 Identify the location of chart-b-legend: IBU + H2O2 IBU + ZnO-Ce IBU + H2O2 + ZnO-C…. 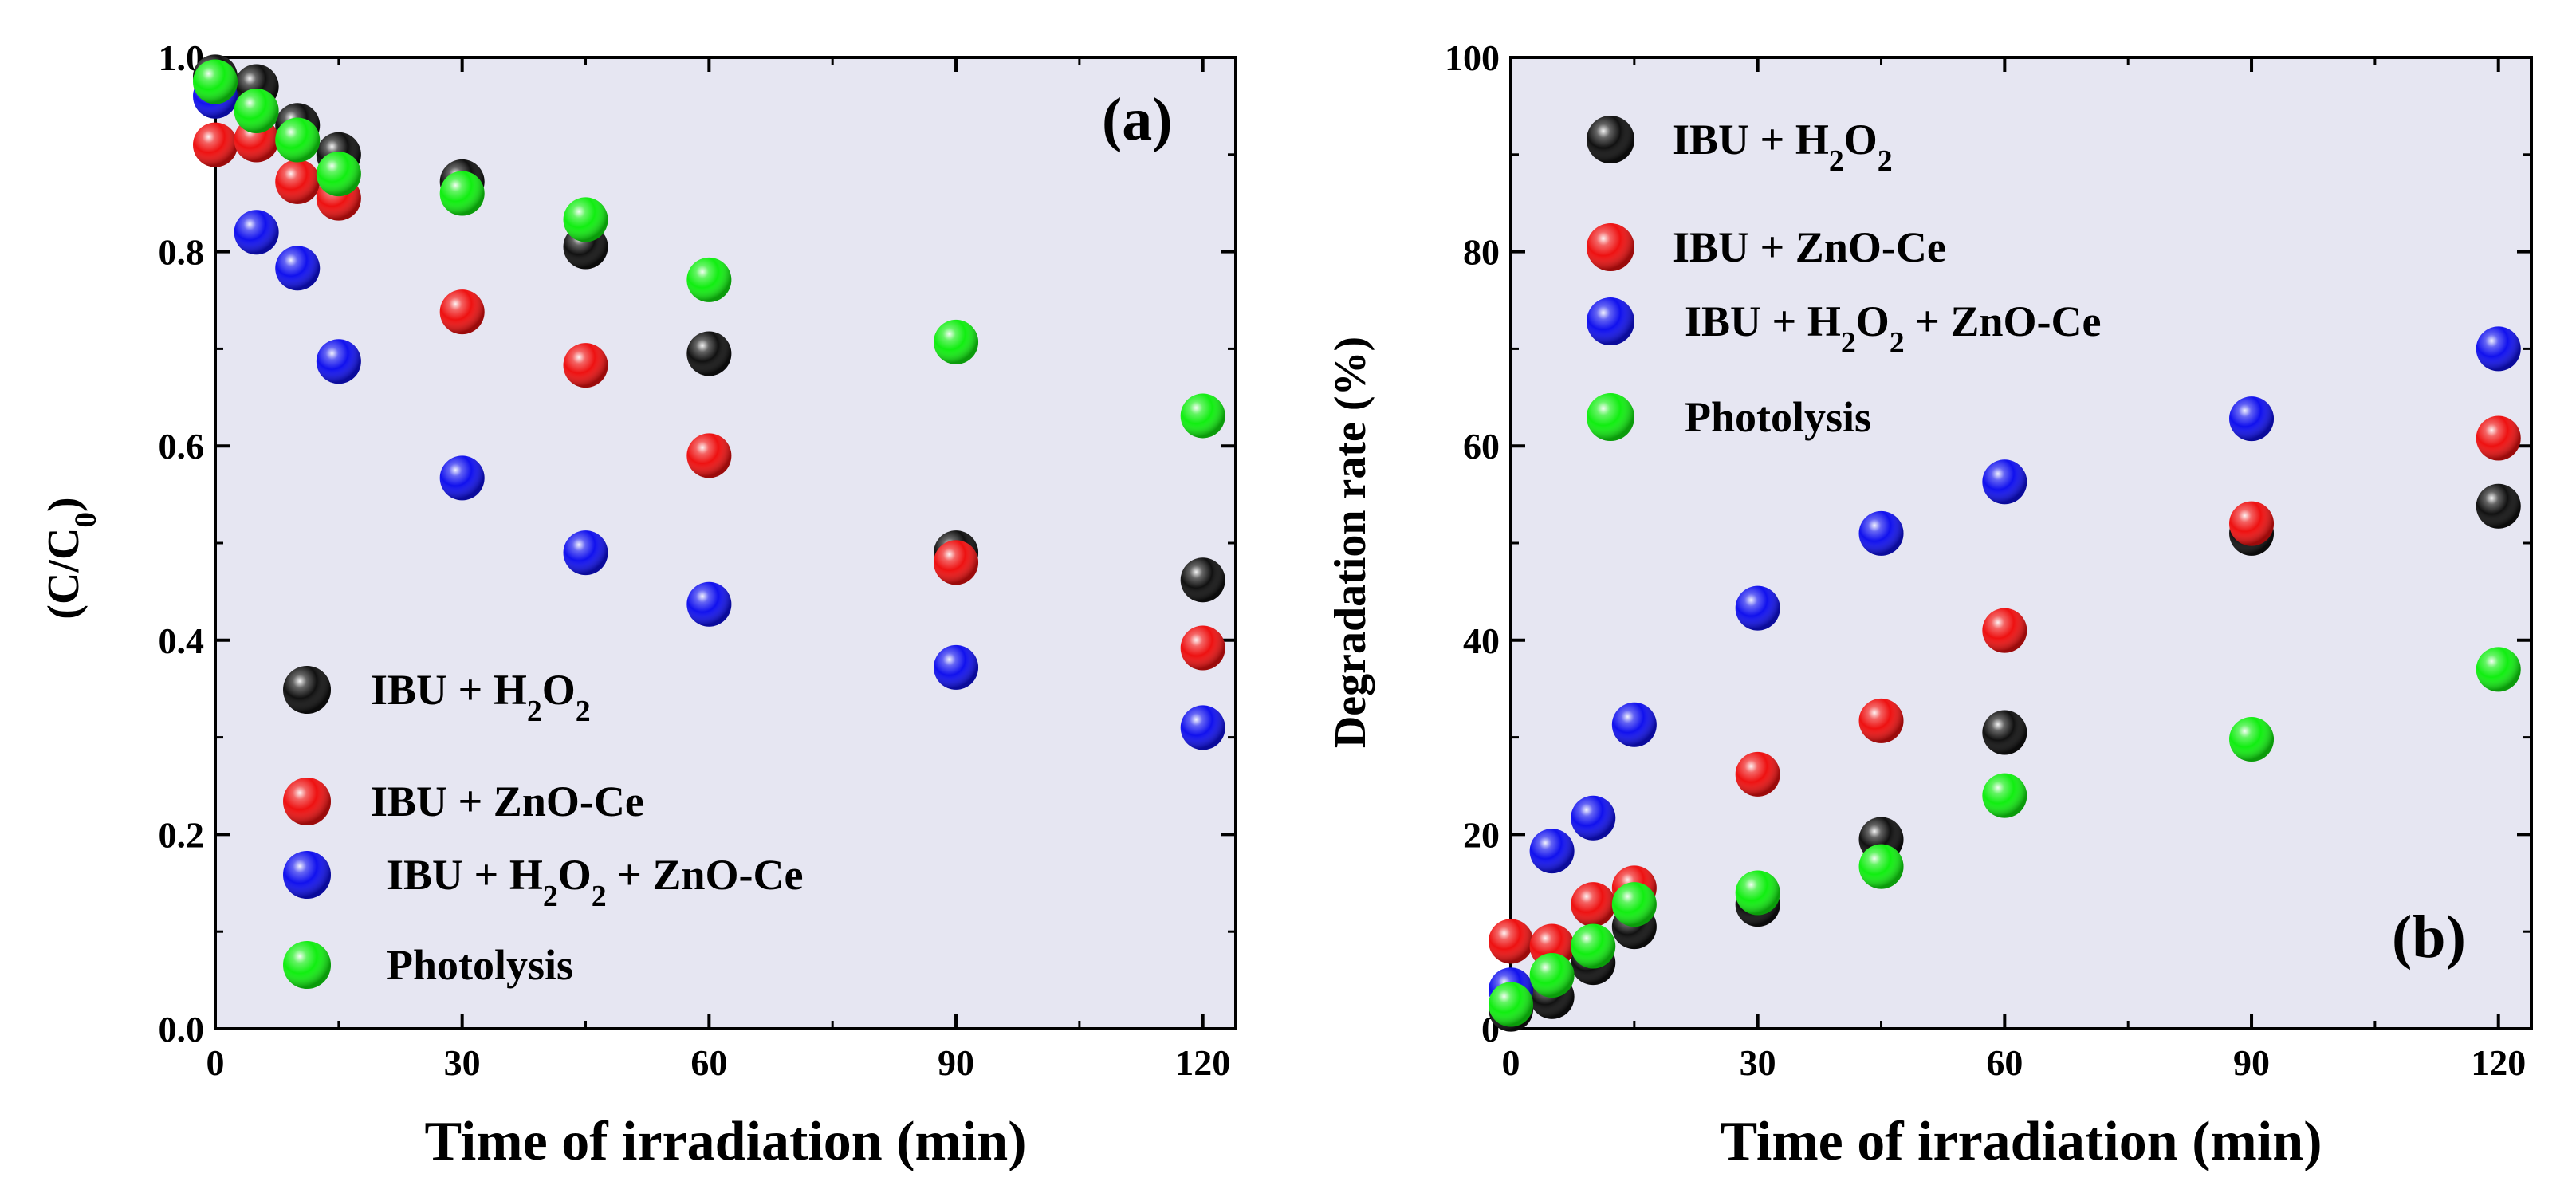
(1844, 278).